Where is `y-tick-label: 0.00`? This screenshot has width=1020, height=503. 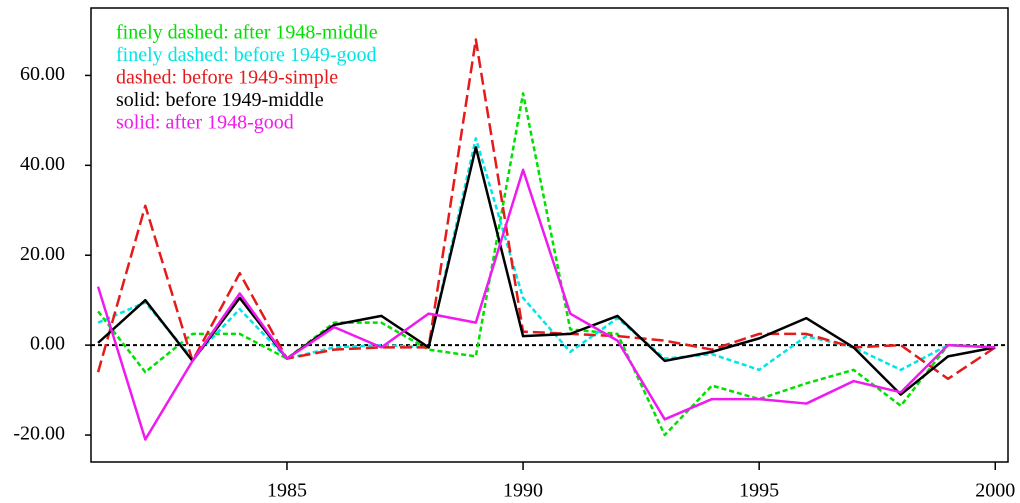
y-tick-label: 0.00 is located at coordinates (47, 344).